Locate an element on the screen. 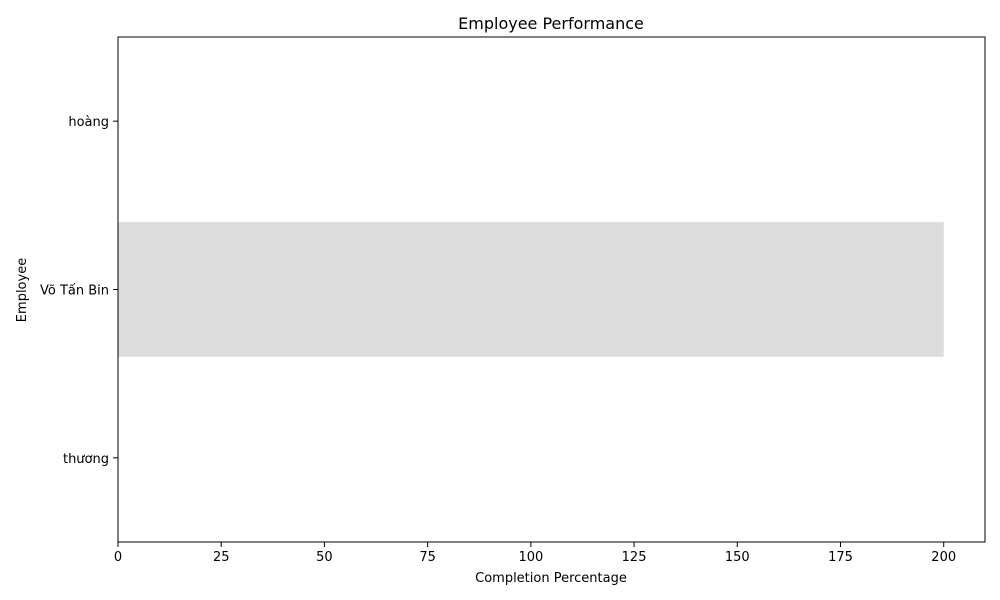  x-tick-label-7: 175 is located at coordinates (840, 557).